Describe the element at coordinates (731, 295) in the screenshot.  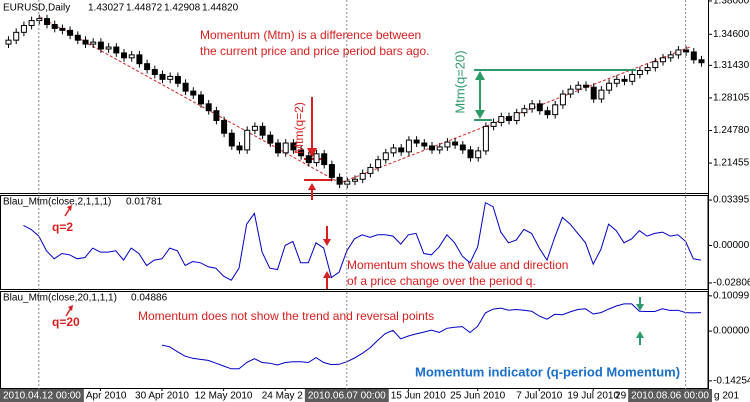
I see `y-tick-label: 0.10099` at that location.